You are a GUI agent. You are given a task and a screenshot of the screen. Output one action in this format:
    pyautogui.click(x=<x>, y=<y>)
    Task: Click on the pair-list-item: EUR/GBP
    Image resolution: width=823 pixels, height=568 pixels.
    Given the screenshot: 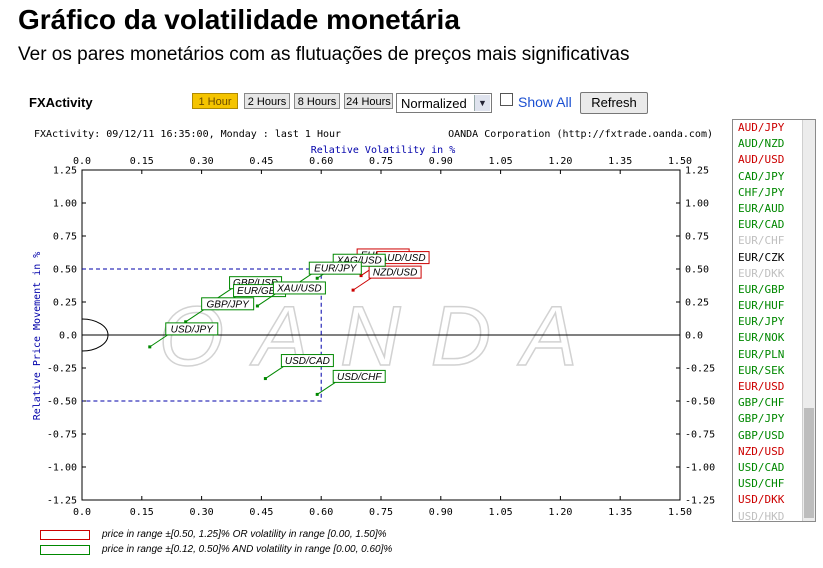 What is the action you would take?
    pyautogui.click(x=761, y=289)
    